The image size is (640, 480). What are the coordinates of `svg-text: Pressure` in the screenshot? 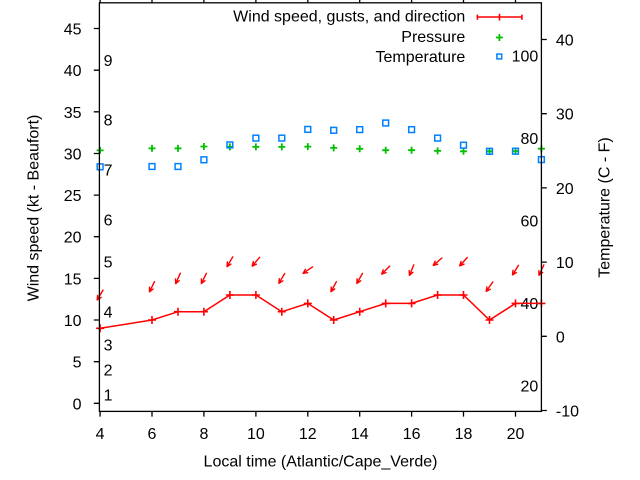 It's located at (433, 37).